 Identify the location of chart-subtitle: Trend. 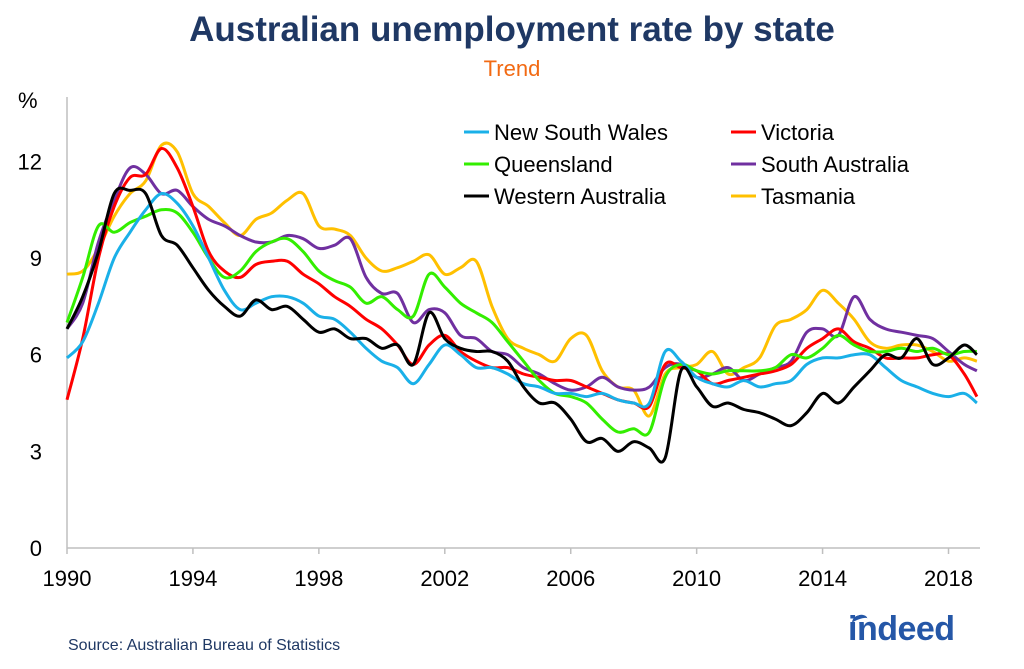
(512, 68).